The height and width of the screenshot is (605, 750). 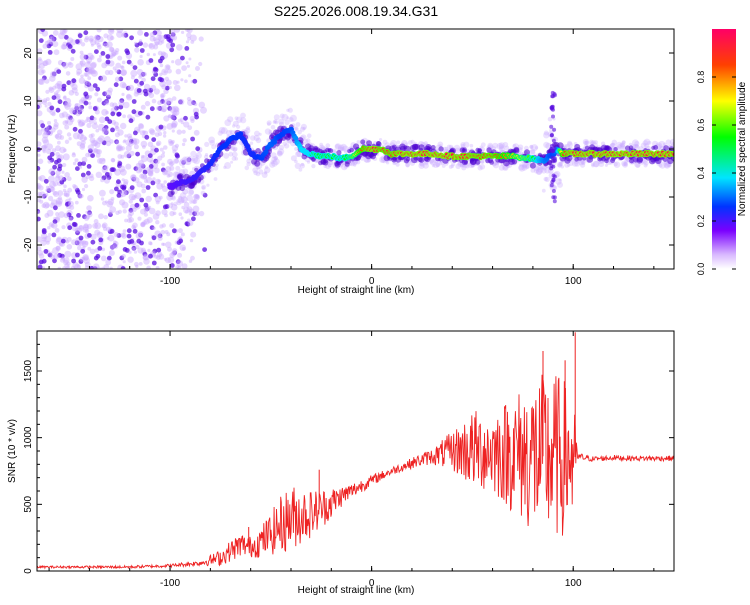 What do you see at coordinates (552, 92) in the screenshot?
I see `spike-point` at bounding box center [552, 92].